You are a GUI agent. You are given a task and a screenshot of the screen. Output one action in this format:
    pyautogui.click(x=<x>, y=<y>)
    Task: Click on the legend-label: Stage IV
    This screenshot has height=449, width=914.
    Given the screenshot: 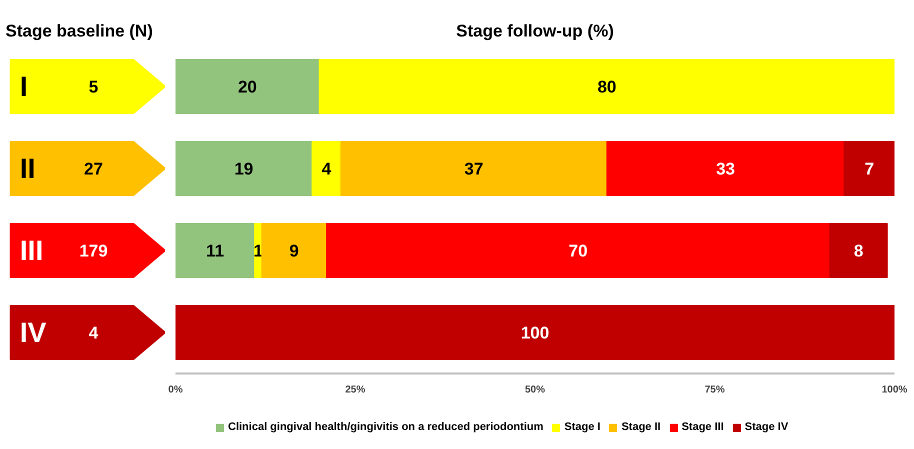 What is the action you would take?
    pyautogui.click(x=766, y=427)
    